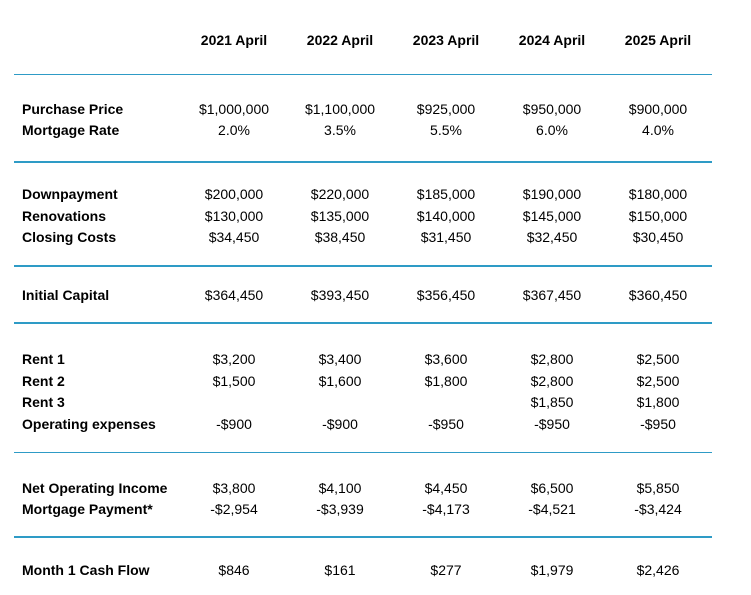 This screenshot has height=595, width=751. What do you see at coordinates (66, 295) in the screenshot?
I see `row-label: Initial Capital` at bounding box center [66, 295].